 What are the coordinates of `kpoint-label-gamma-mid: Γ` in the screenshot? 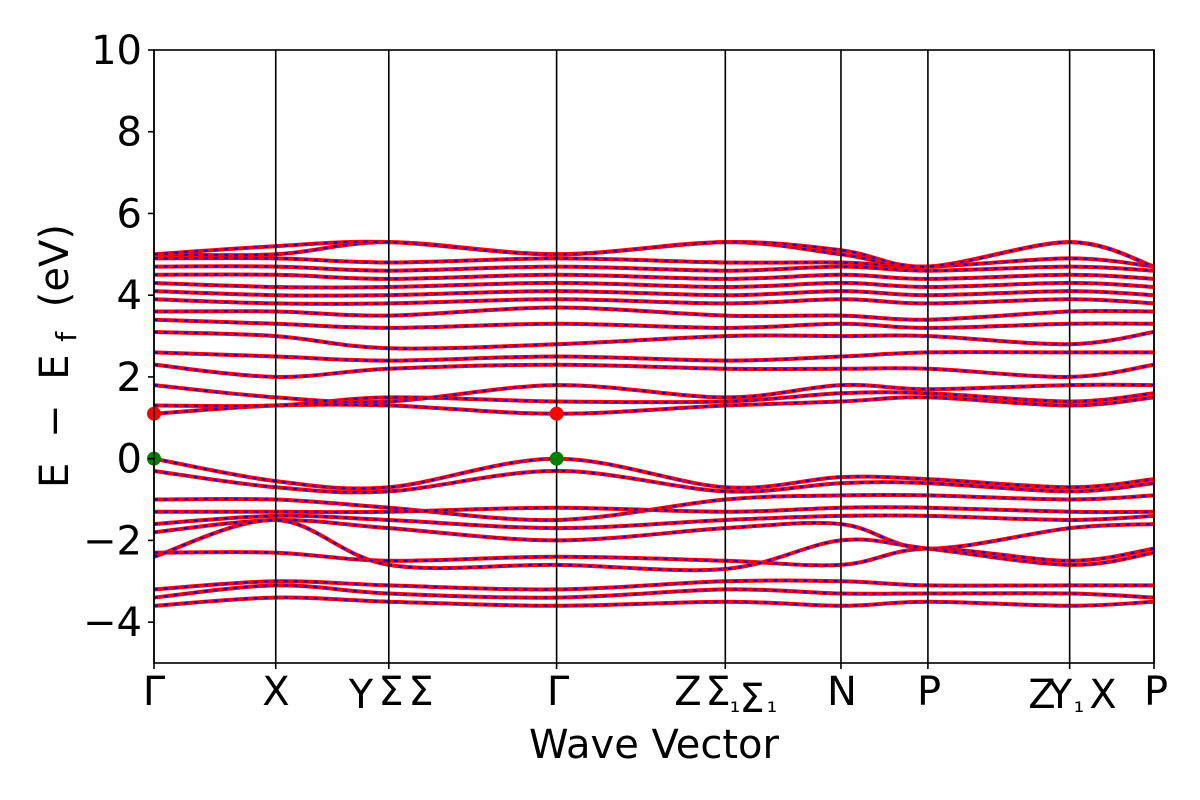 It's located at (558, 692).